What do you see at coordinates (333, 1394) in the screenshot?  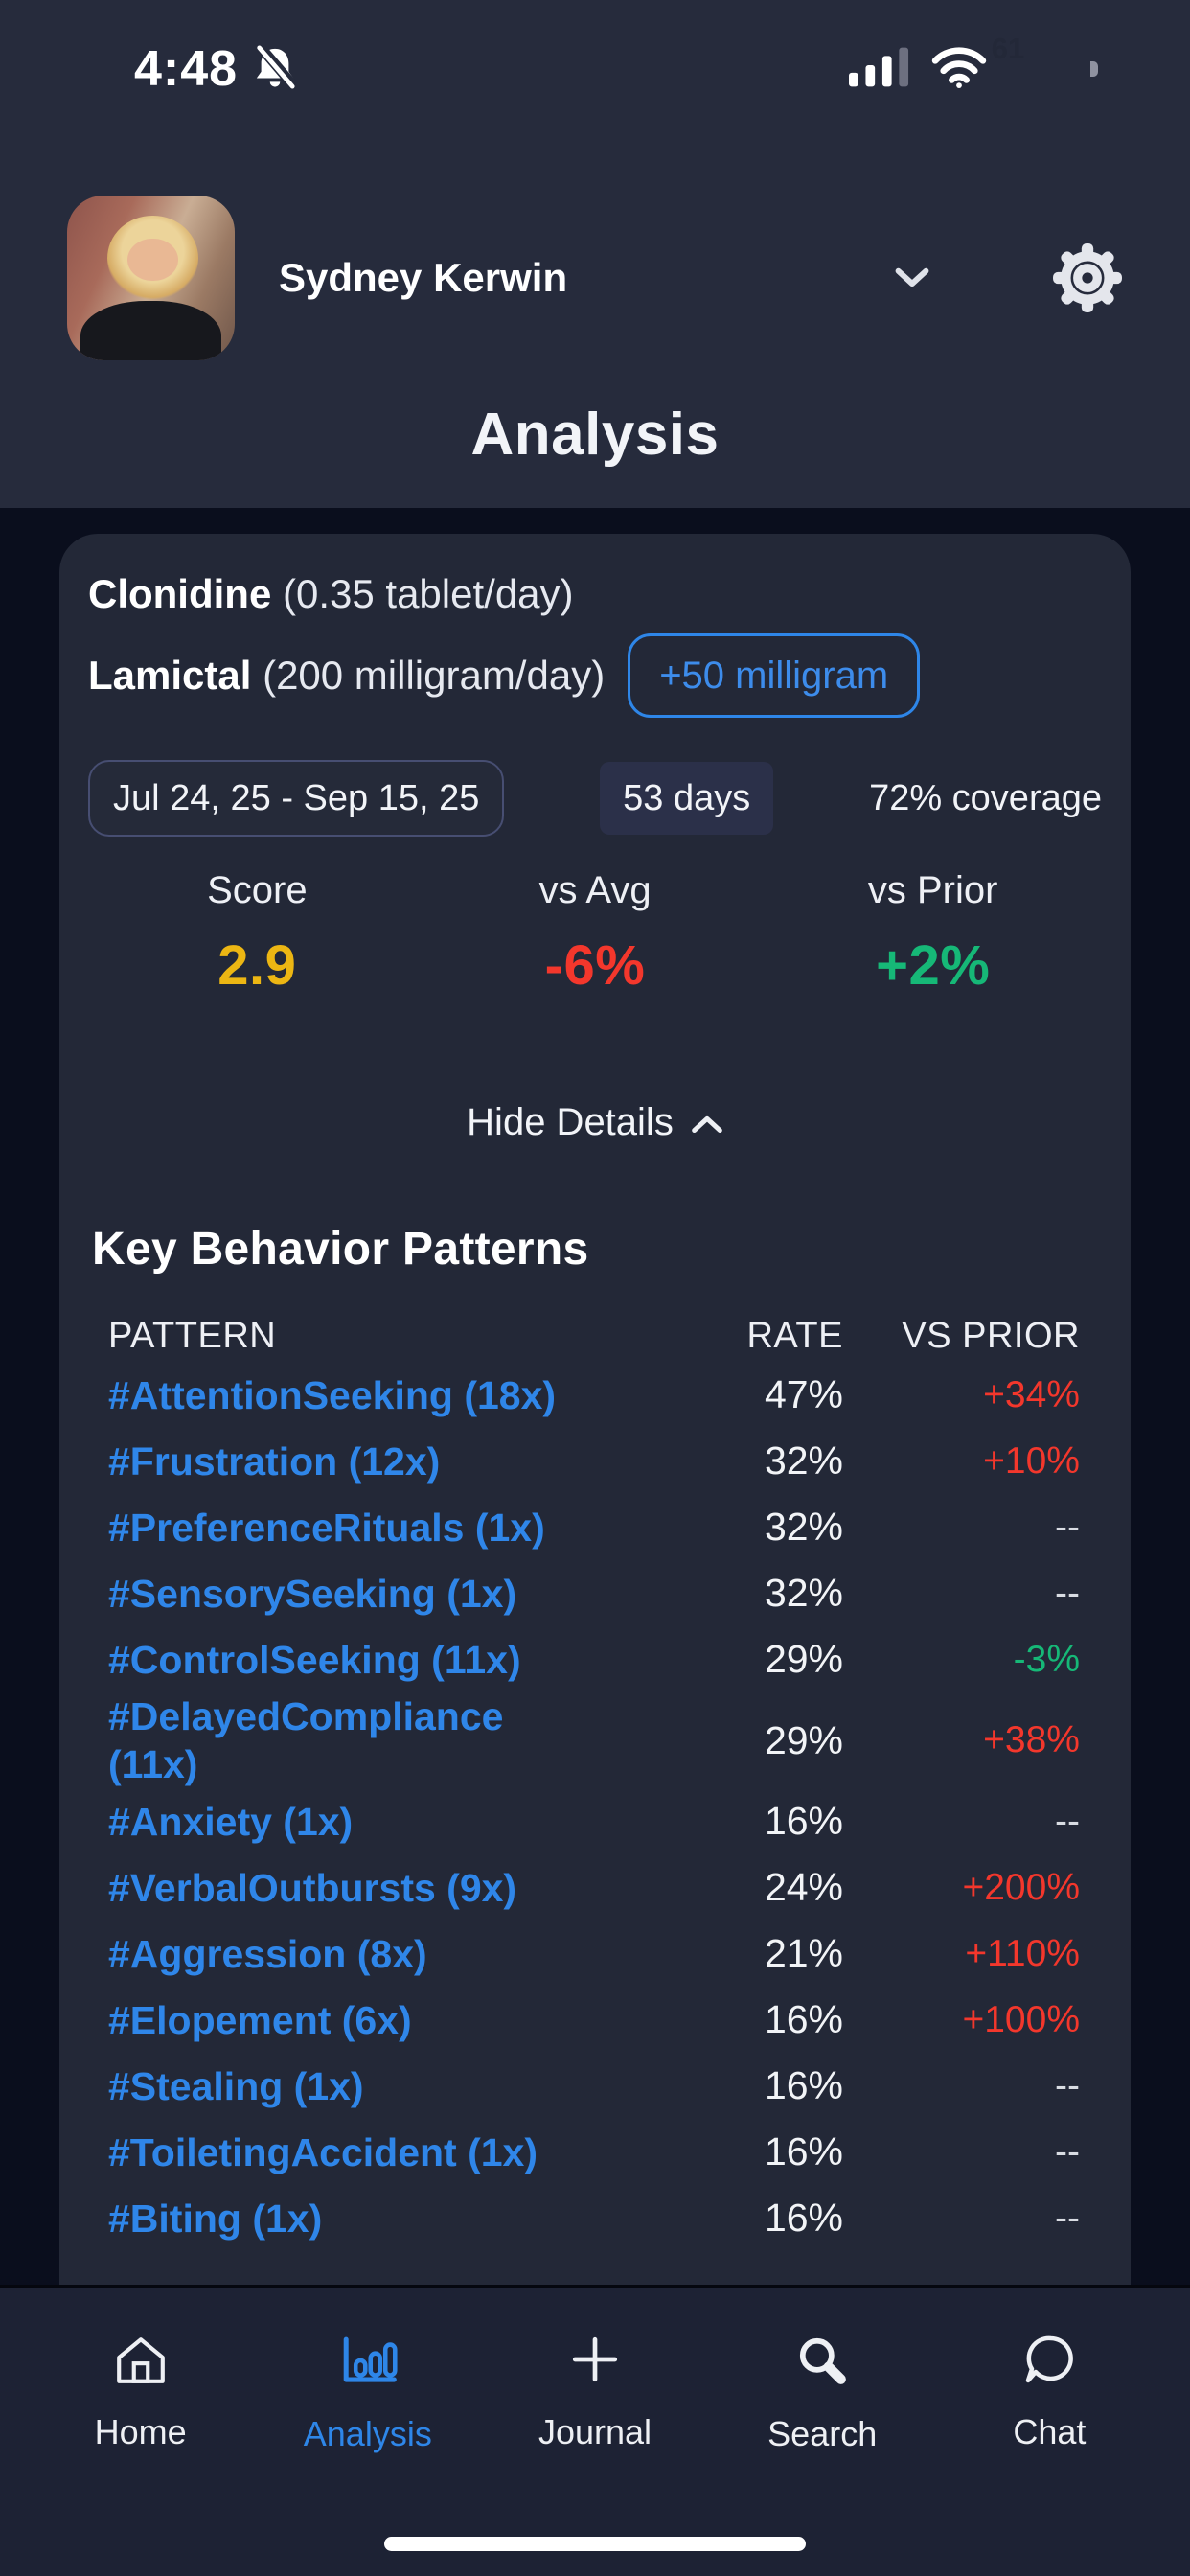 I see `pattern-link: #AttentionSeeking (18x)` at bounding box center [333, 1394].